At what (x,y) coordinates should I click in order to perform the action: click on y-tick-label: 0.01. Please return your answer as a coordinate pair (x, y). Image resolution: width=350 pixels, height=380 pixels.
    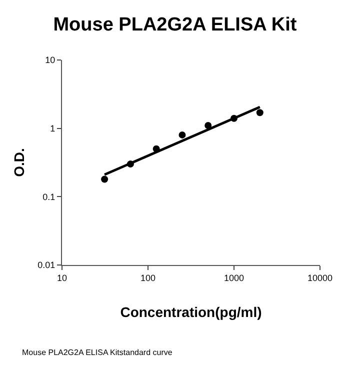
    Looking at the image, I should click on (47, 265).